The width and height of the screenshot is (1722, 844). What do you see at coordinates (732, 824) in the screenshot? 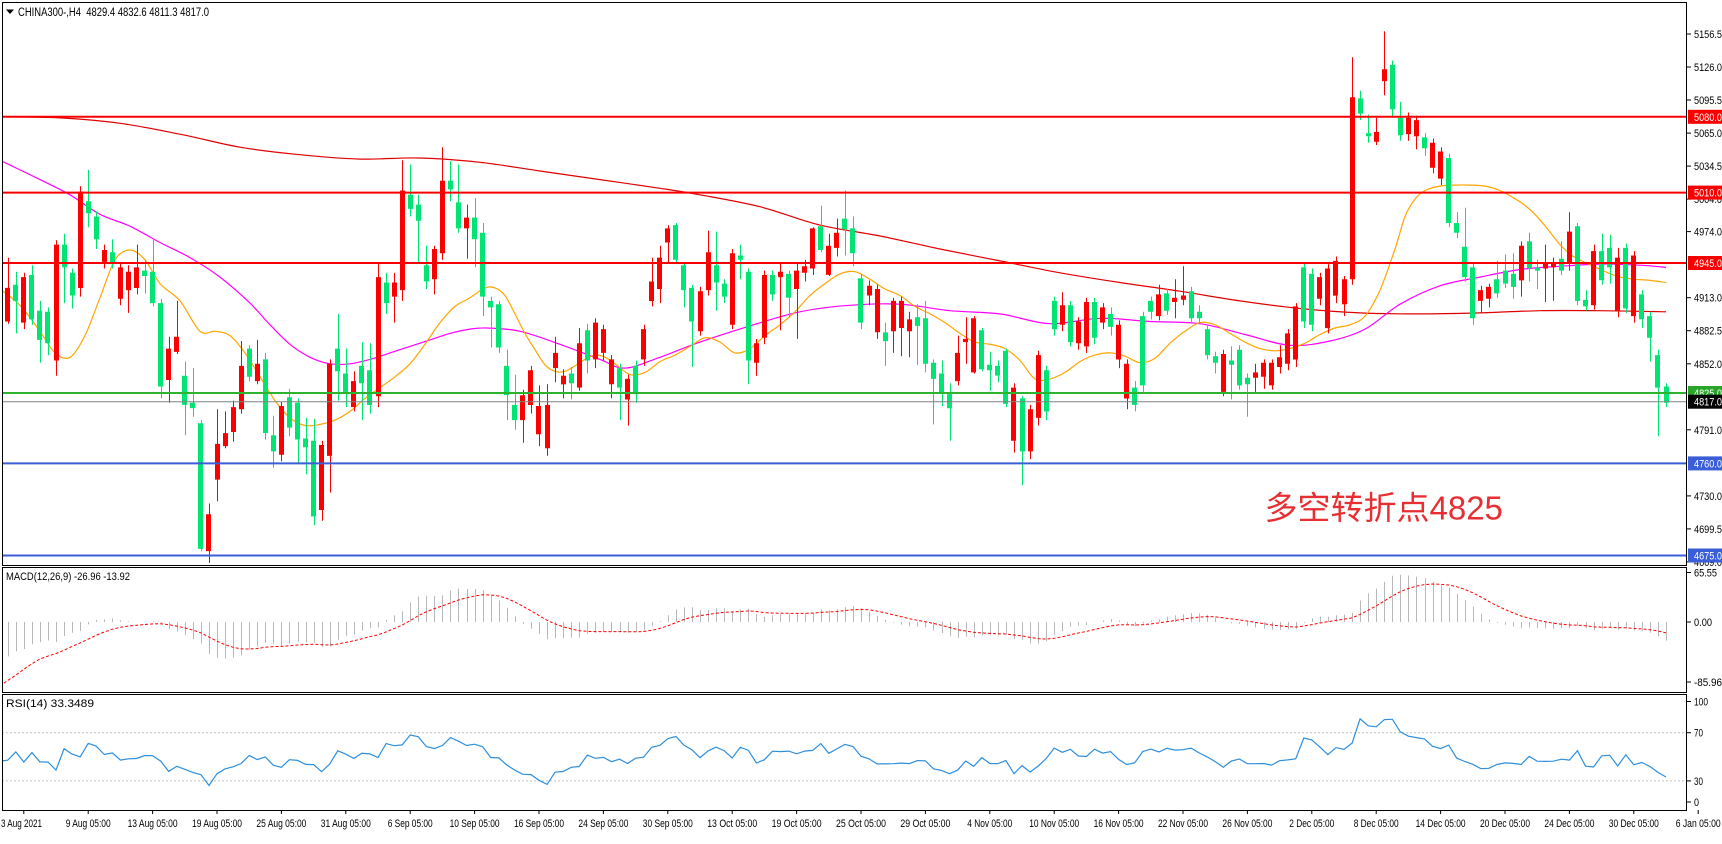
I see `svg-text: 13 Oct 05:00` at bounding box center [732, 824].